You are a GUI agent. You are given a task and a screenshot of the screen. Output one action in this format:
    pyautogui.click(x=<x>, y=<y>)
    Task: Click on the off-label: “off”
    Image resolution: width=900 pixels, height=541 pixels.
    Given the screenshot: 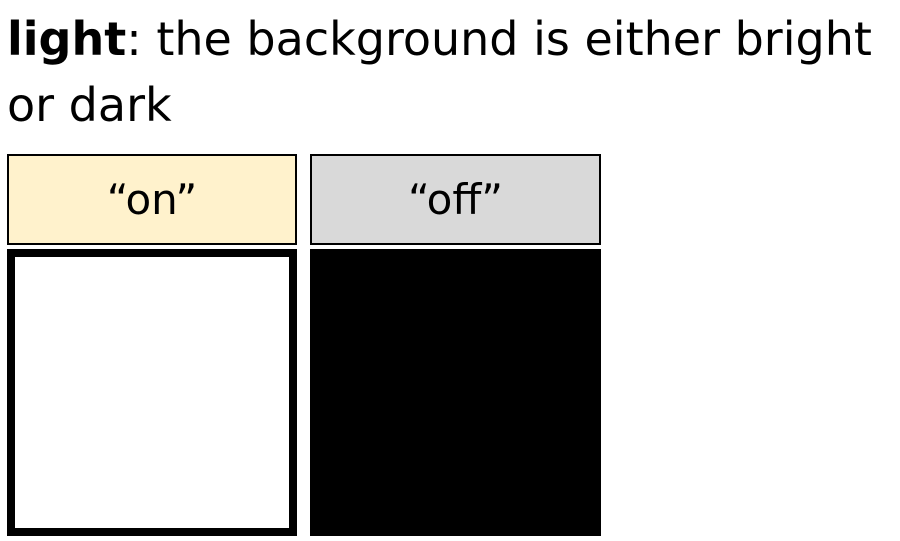 What is the action you would take?
    pyautogui.click(x=455, y=199)
    